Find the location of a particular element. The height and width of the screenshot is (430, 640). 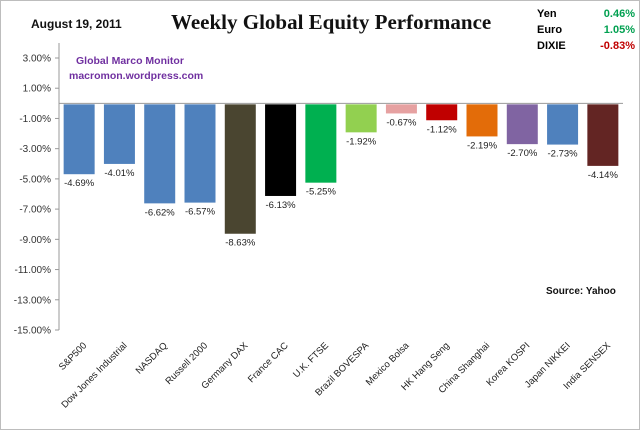

currency-euro: Euro 1.05% is located at coordinates (586, 30).